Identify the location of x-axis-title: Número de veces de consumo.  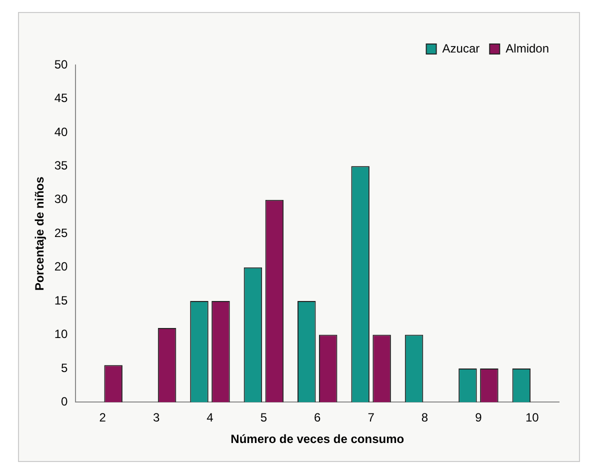
(317, 439).